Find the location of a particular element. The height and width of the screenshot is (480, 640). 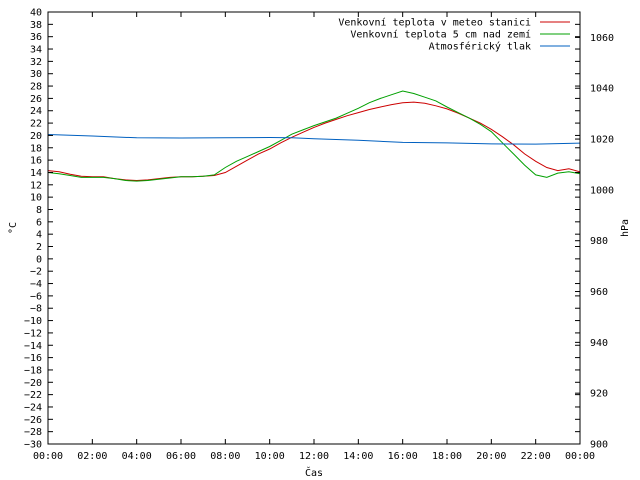

y-axis-label: °C is located at coordinates (13, 228).